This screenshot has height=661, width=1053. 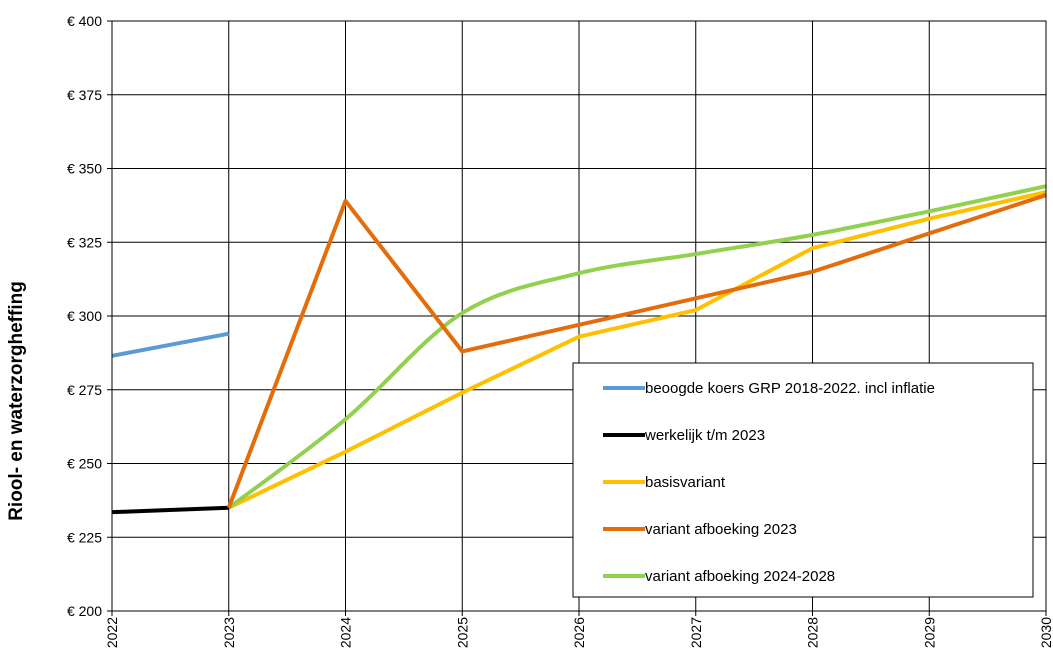 What do you see at coordinates (84, 611) in the screenshot?
I see `y-tick-label: € 200` at bounding box center [84, 611].